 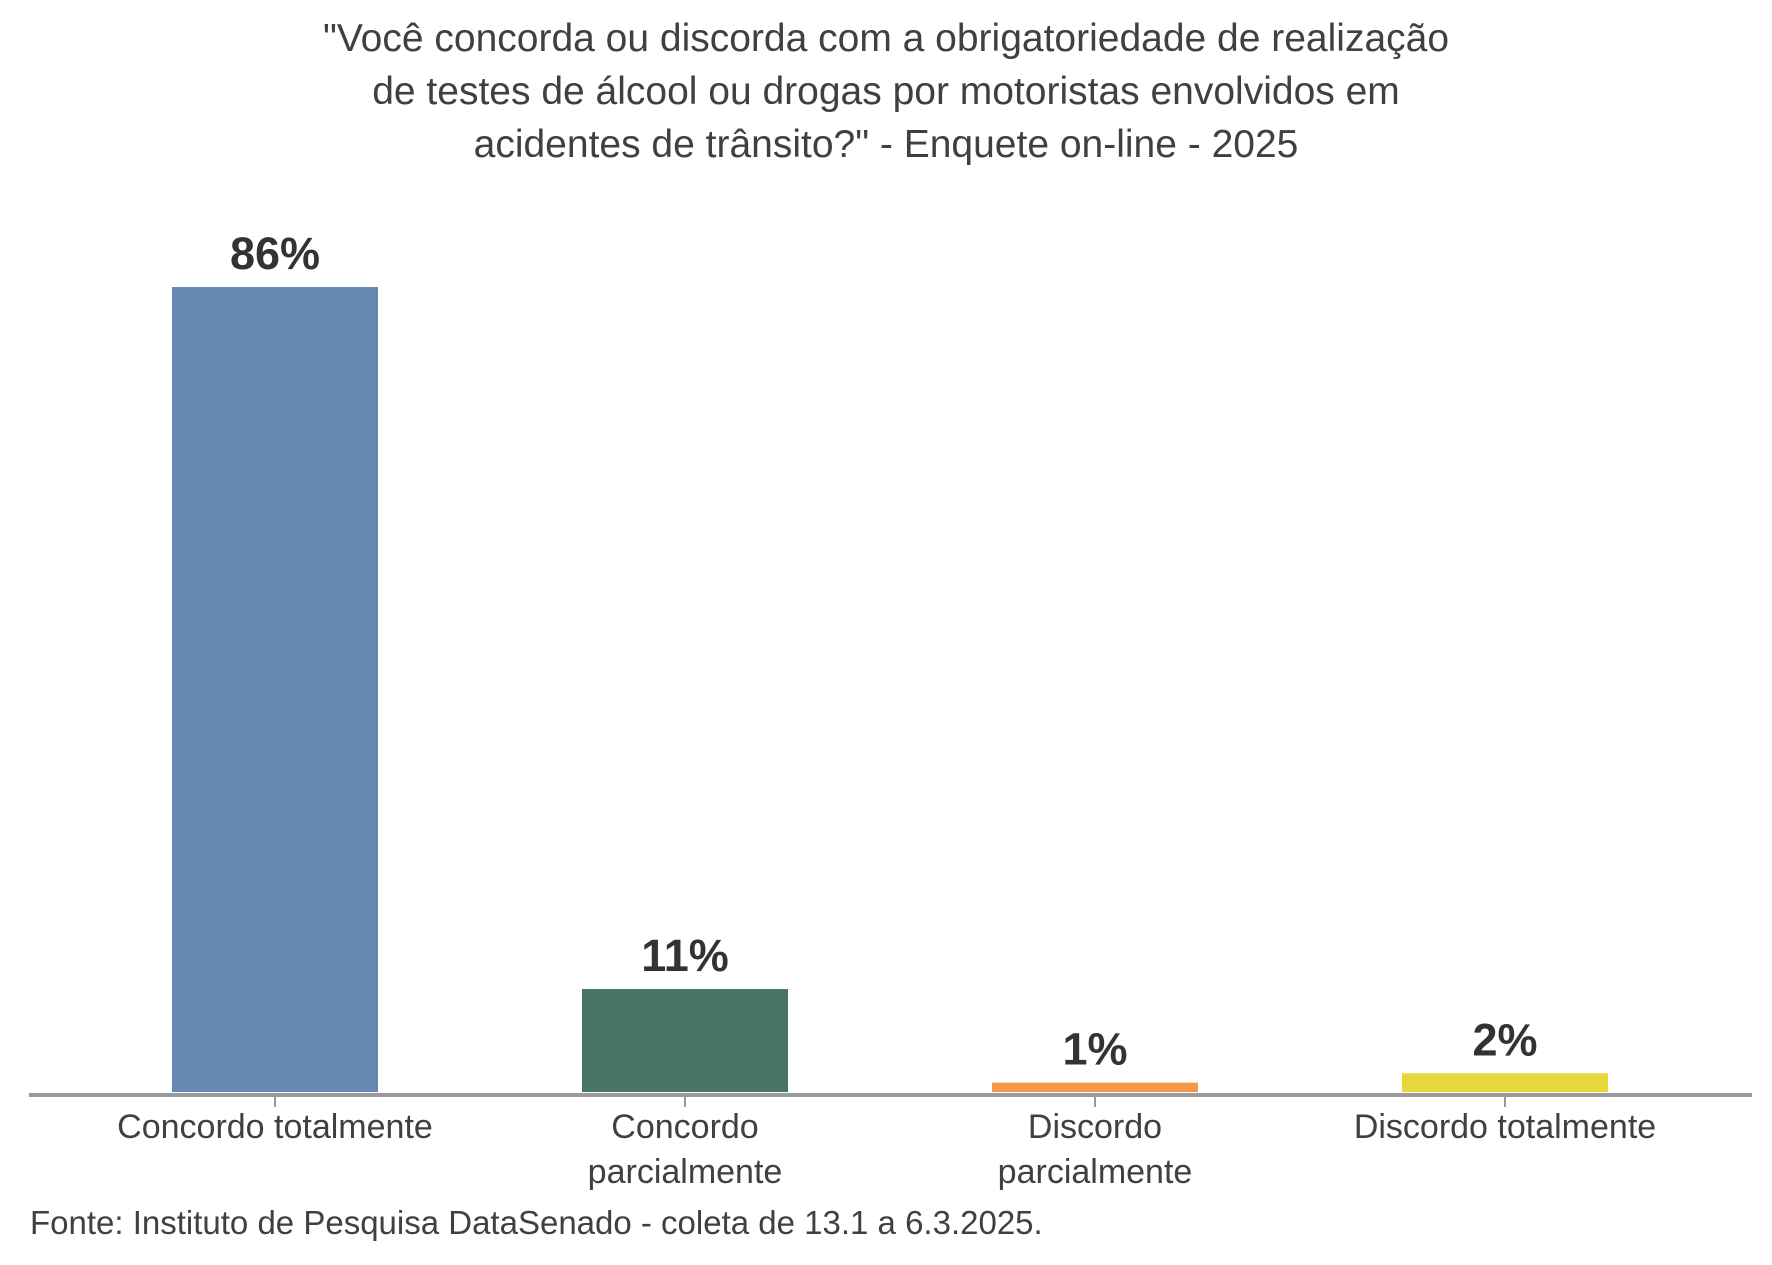 I want to click on data-label: 86%, so click(x=275, y=253).